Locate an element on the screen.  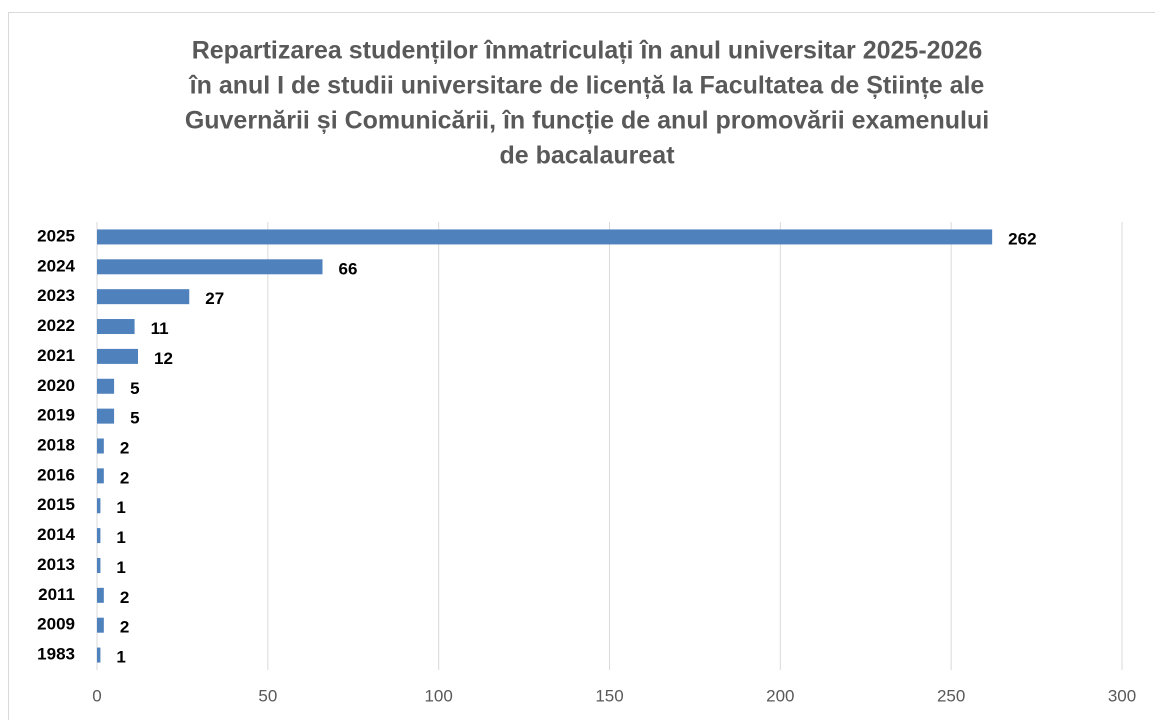
y-tick-label: 2019 is located at coordinates (56, 415).